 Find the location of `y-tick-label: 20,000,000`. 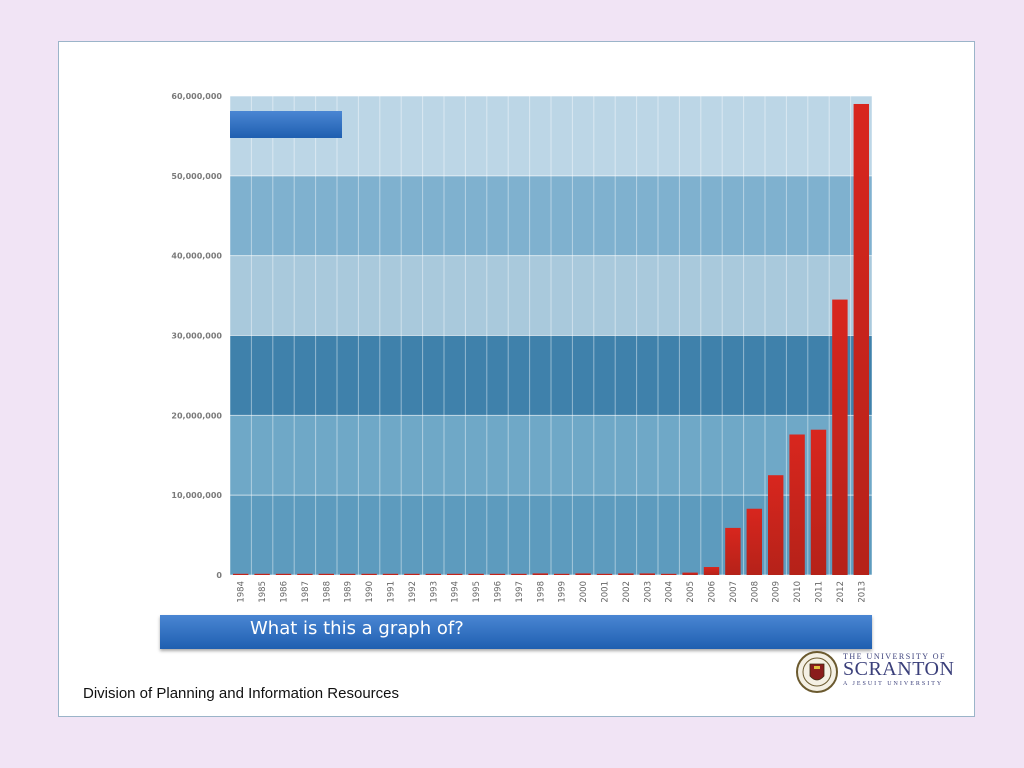

y-tick-label: 20,000,000 is located at coordinates (196, 415).